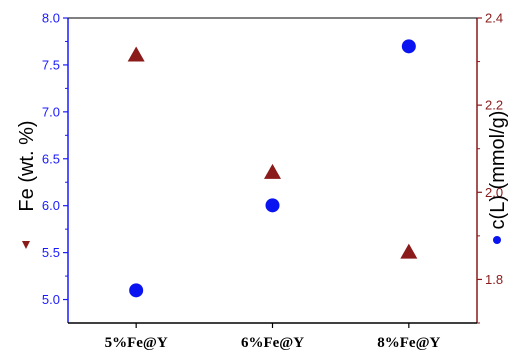 Image resolution: width=508 pixels, height=352 pixels. I want to click on left-axis-ticks: 5.0 5.5 6.0 6.5 7.0 7.5 8.0, so click(55, 159).